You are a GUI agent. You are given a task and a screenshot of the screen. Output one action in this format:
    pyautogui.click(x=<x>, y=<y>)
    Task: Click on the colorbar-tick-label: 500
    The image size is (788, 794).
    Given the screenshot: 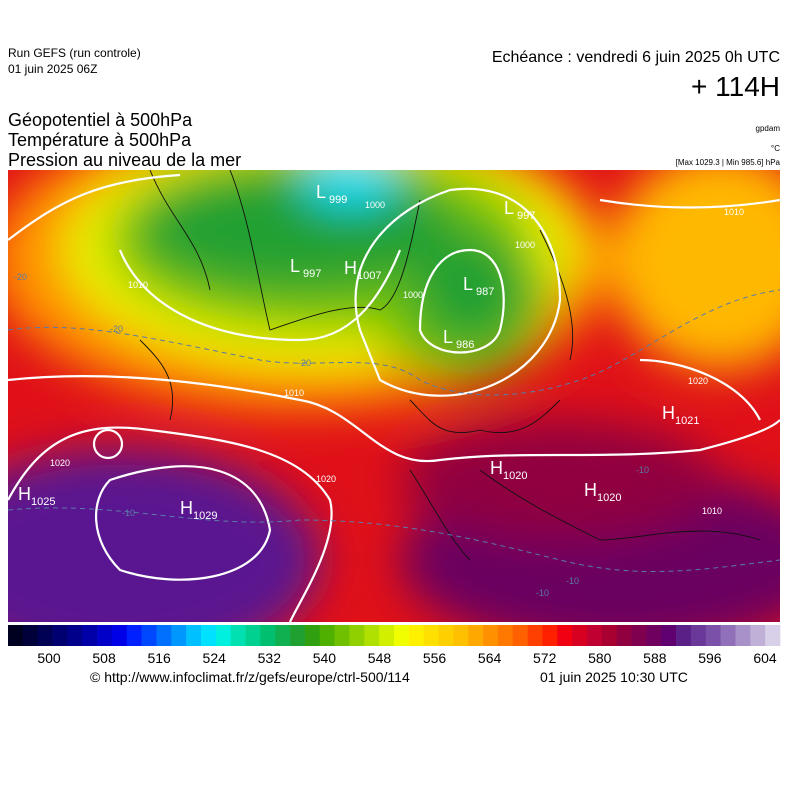 What is the action you would take?
    pyautogui.click(x=49, y=658)
    